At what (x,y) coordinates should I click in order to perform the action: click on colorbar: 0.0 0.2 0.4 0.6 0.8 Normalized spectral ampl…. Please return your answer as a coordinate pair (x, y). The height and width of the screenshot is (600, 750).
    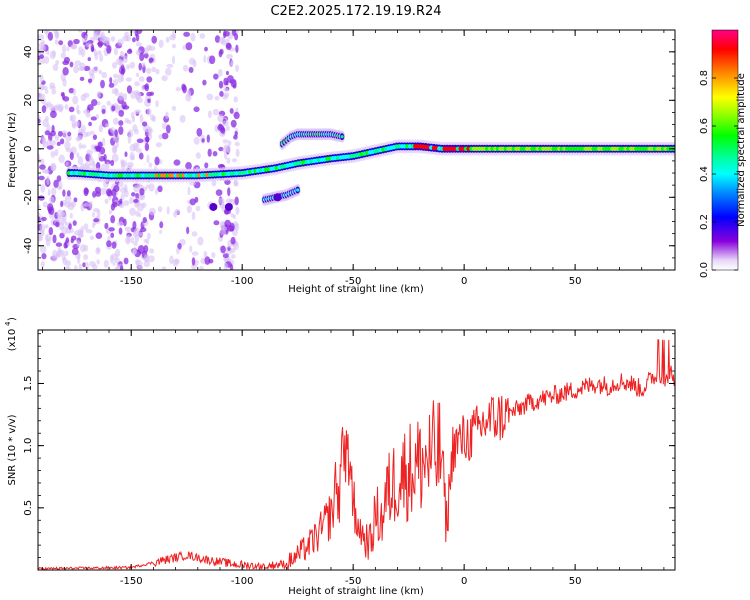
    Looking at the image, I should click on (723, 153).